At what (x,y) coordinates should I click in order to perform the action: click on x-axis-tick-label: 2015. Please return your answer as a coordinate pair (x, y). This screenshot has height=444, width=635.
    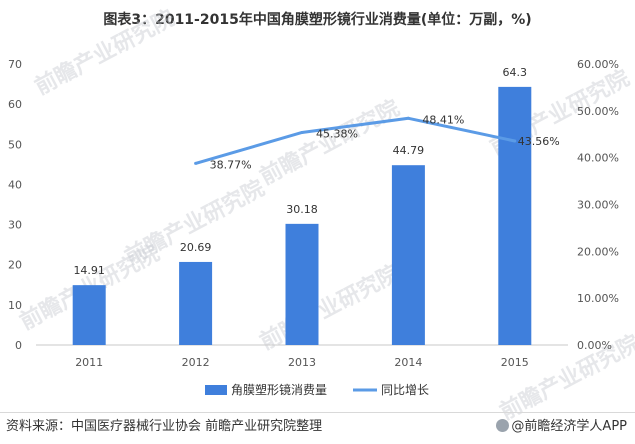
    Looking at the image, I should click on (515, 362).